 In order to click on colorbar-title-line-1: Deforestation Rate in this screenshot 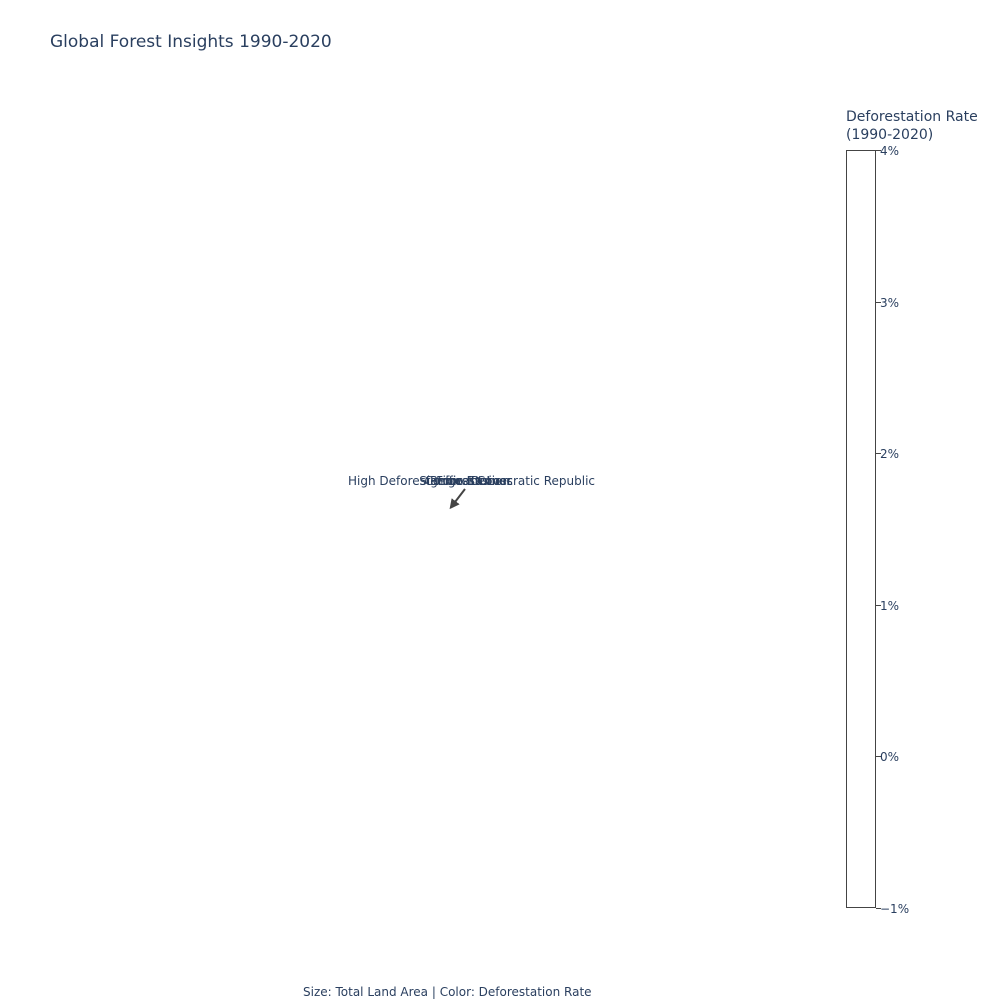, I will do `click(912, 117)`.